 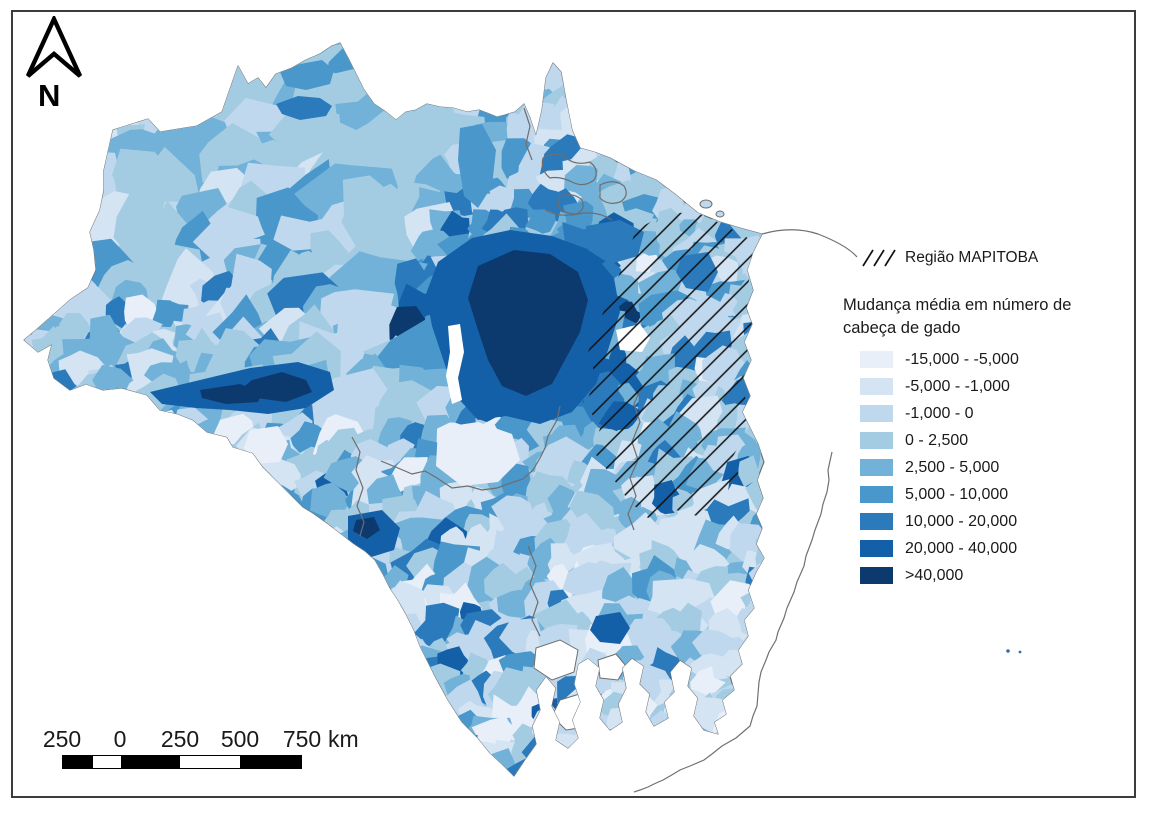 I want to click on hatch-swatch-icon, so click(x=879, y=258).